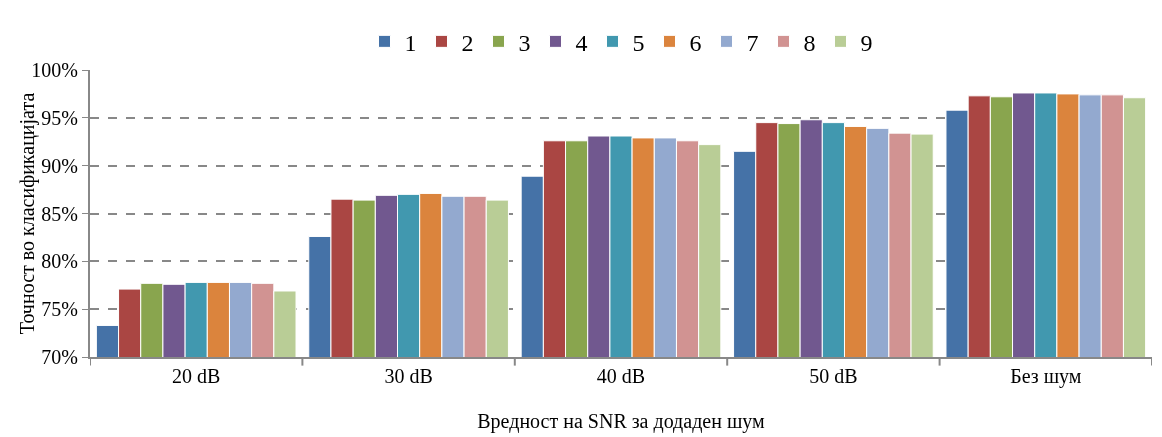  Describe the element at coordinates (54, 70) in the screenshot. I see `y-tick-label: 100%` at that location.